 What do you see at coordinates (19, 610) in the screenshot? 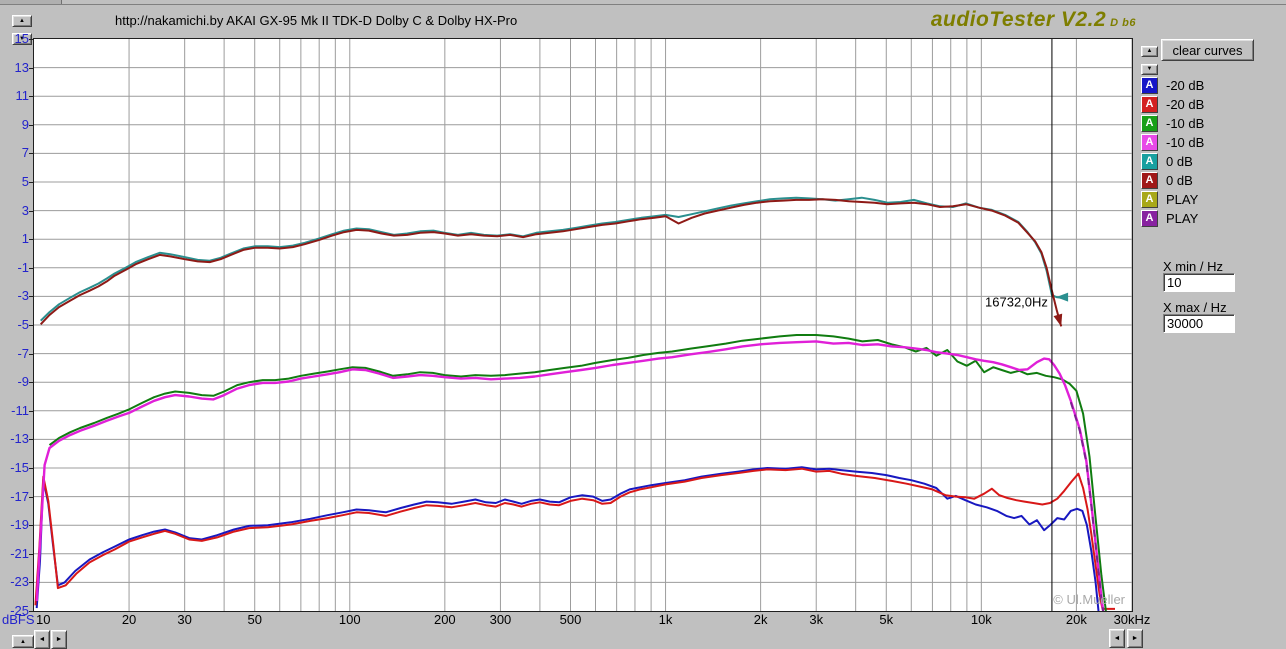
I see `y-tick-label: -25` at bounding box center [19, 610].